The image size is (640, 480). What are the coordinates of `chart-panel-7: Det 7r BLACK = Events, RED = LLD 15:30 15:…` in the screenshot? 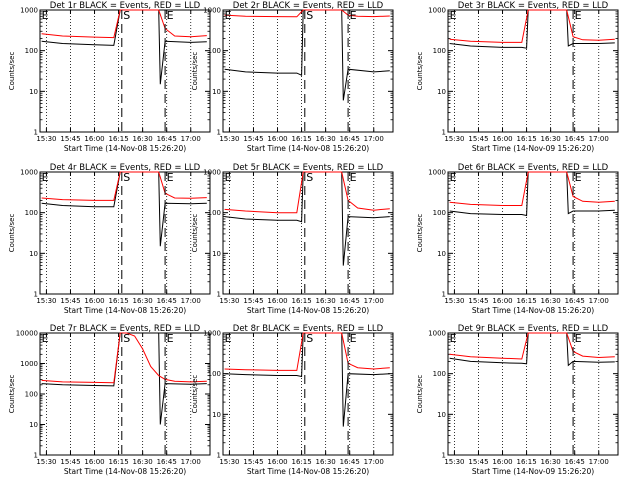 It's located at (109, 400).